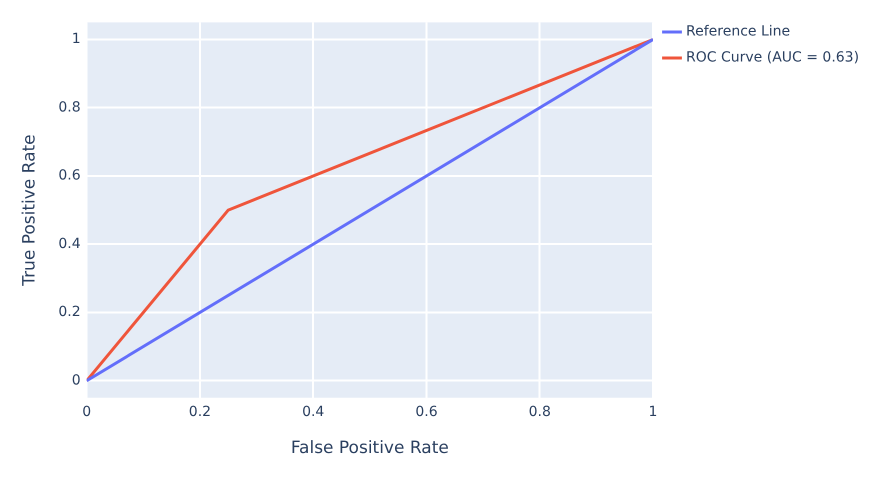  Describe the element at coordinates (653, 412) in the screenshot. I see `x-tick-label: 1` at that location.